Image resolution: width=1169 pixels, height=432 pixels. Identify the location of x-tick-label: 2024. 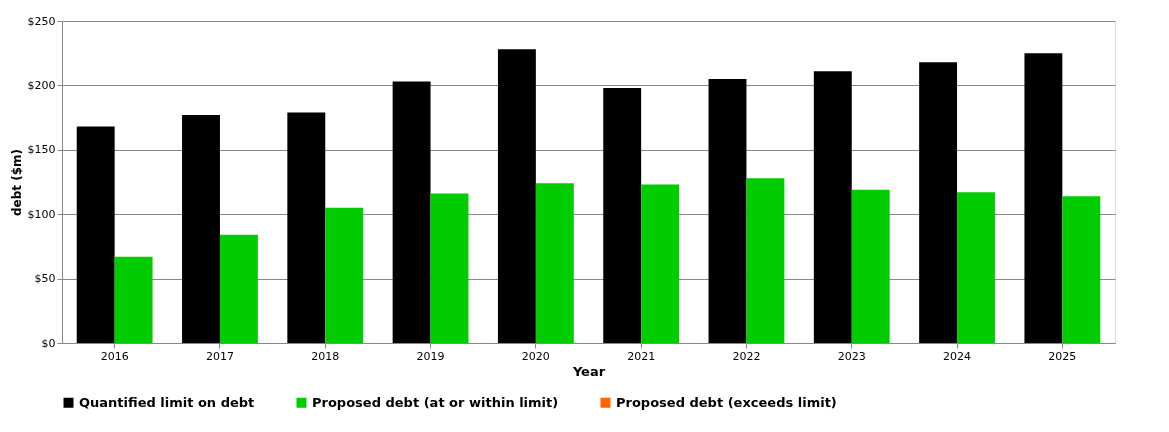
(957, 356).